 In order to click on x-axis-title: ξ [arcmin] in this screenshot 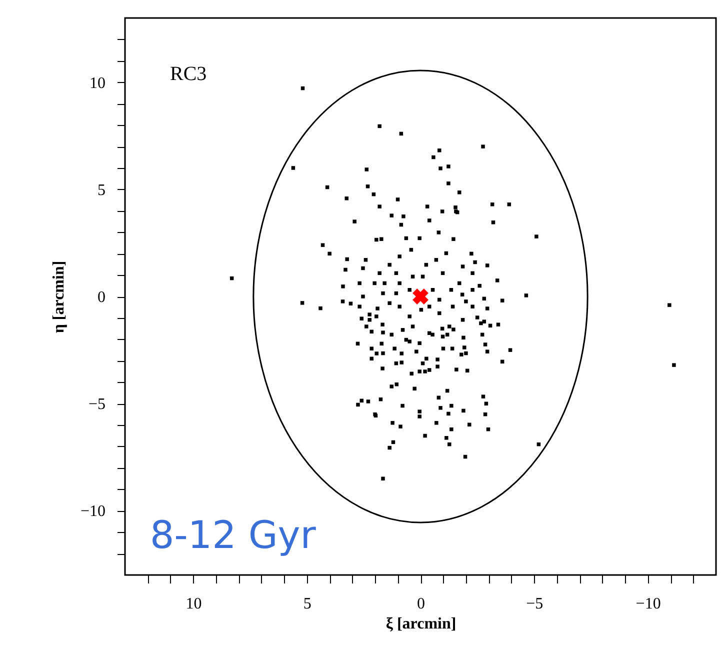, I will do `click(421, 624)`.